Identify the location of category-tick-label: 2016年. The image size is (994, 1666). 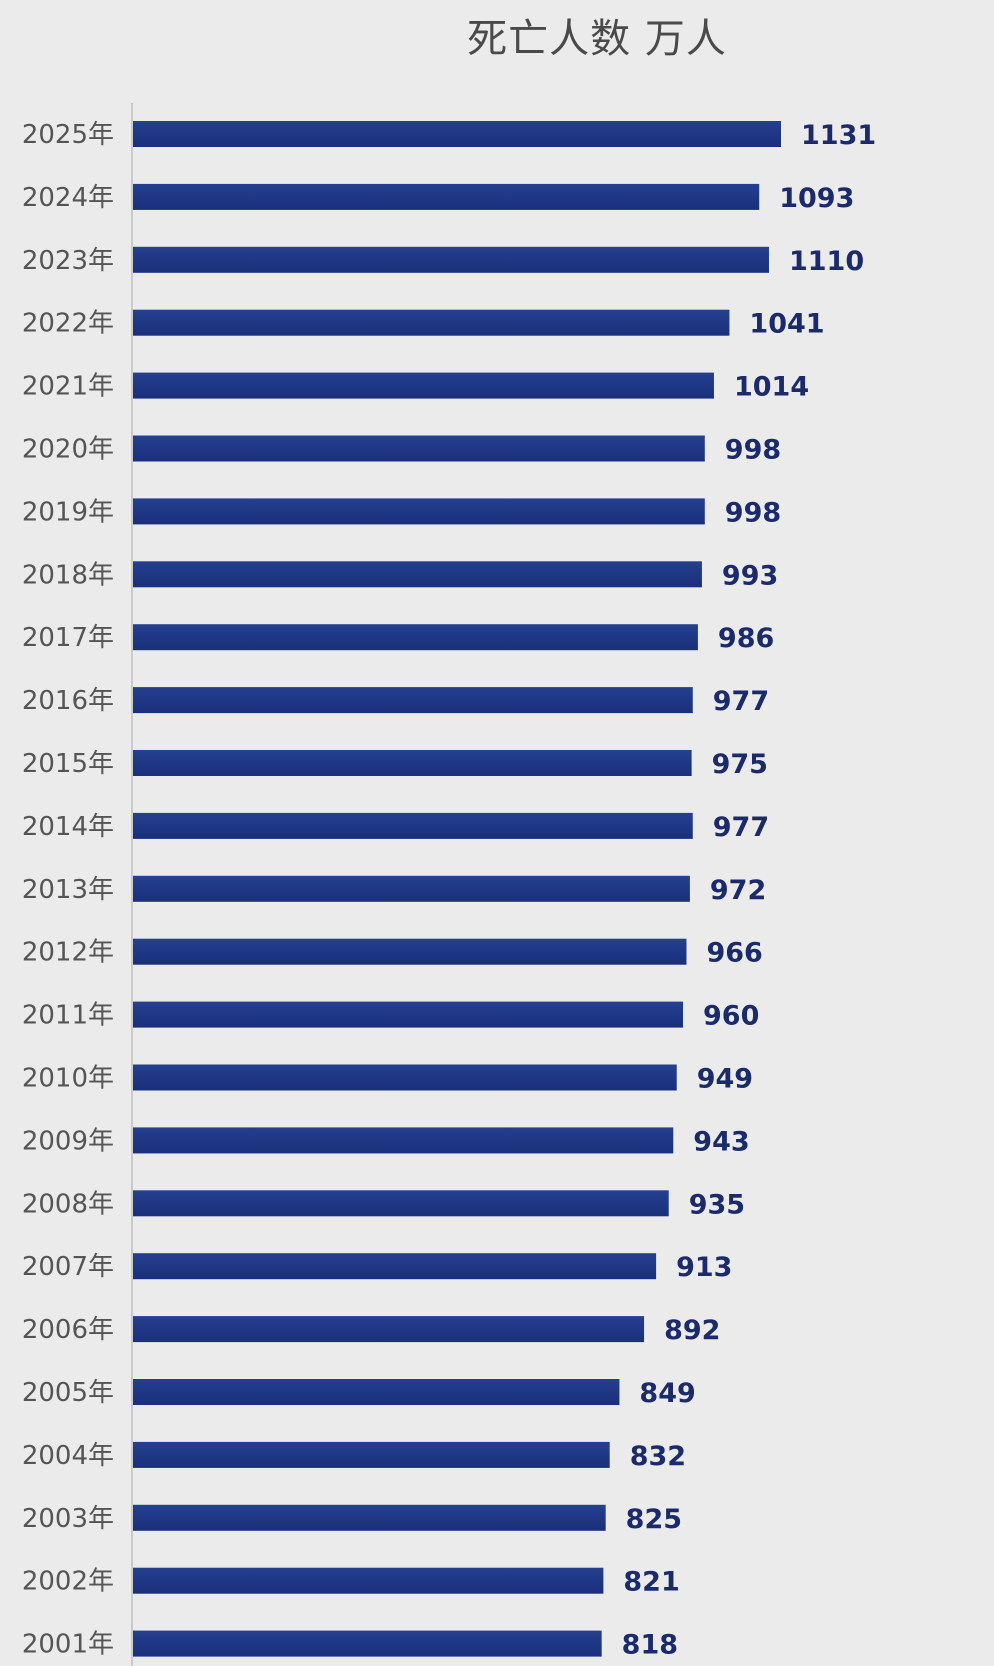
(68, 701).